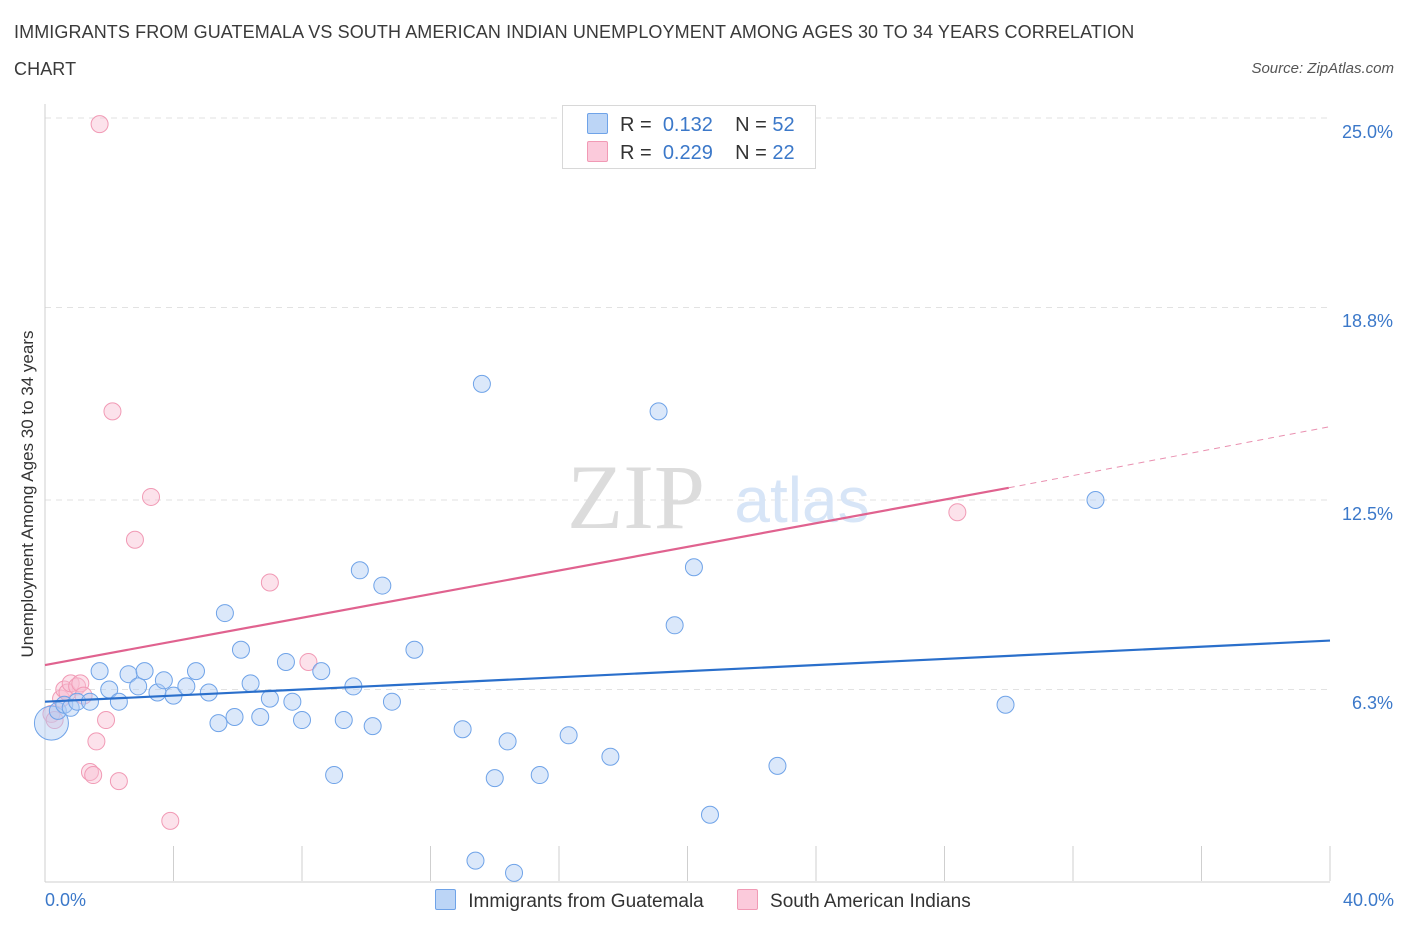 This screenshot has width=1406, height=930. Describe the element at coordinates (1367, 514) in the screenshot. I see `y-tick-label: 12.5%` at that location.